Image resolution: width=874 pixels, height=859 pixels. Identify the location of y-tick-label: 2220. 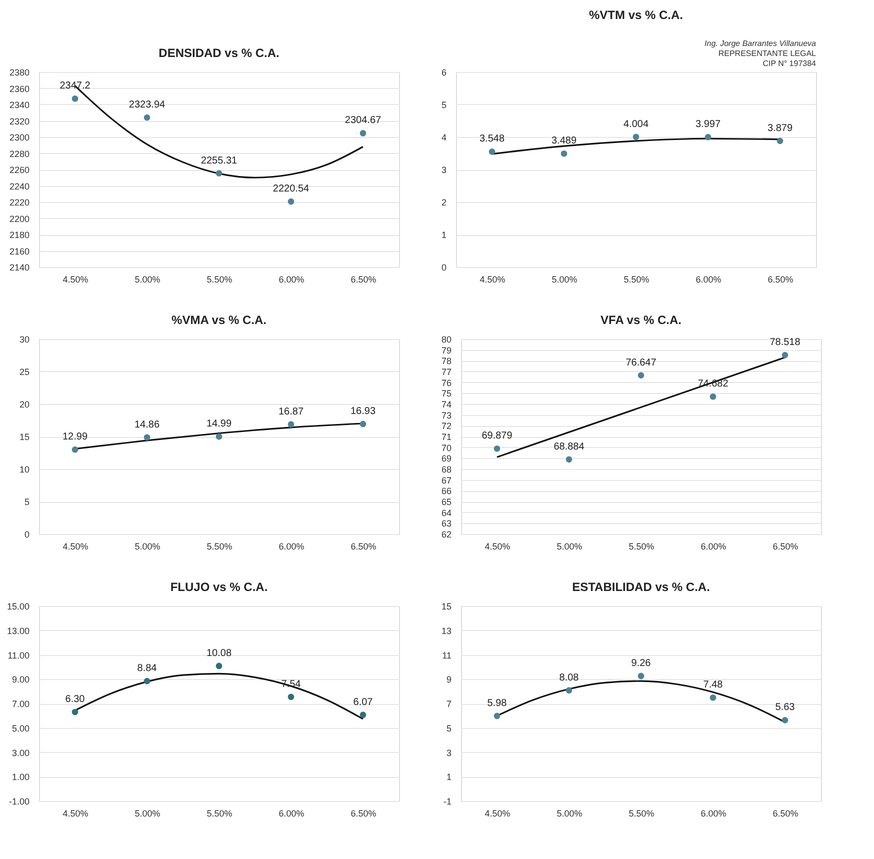
(19, 203).